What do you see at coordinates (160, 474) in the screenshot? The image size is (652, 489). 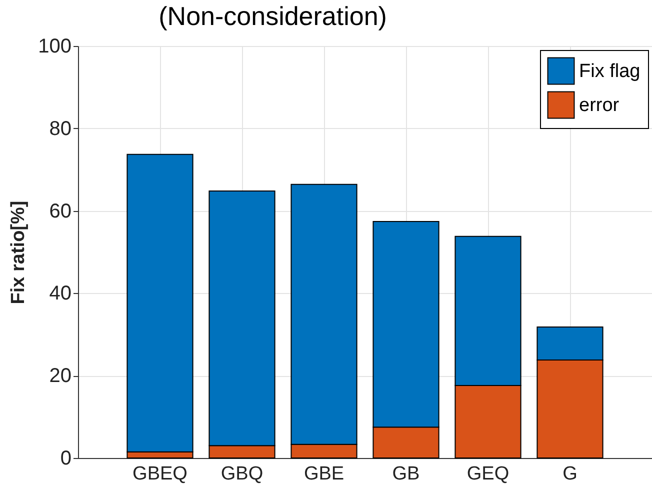 I see `x-tick-label: GBEQ` at bounding box center [160, 474].